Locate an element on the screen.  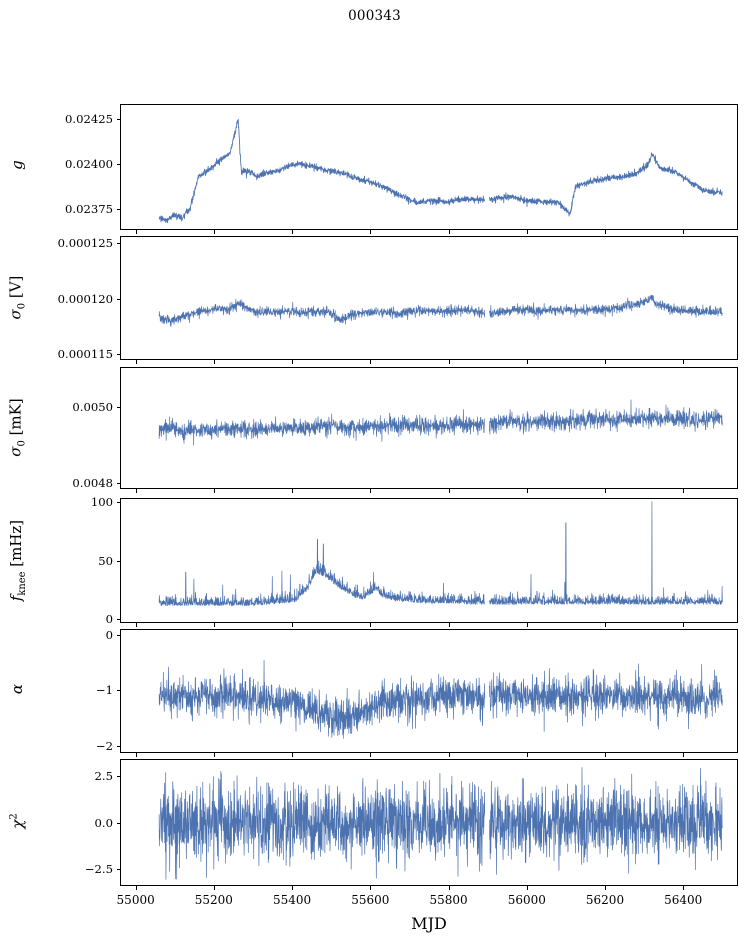
y-tick-label: −2.5 is located at coordinates (98, 868).